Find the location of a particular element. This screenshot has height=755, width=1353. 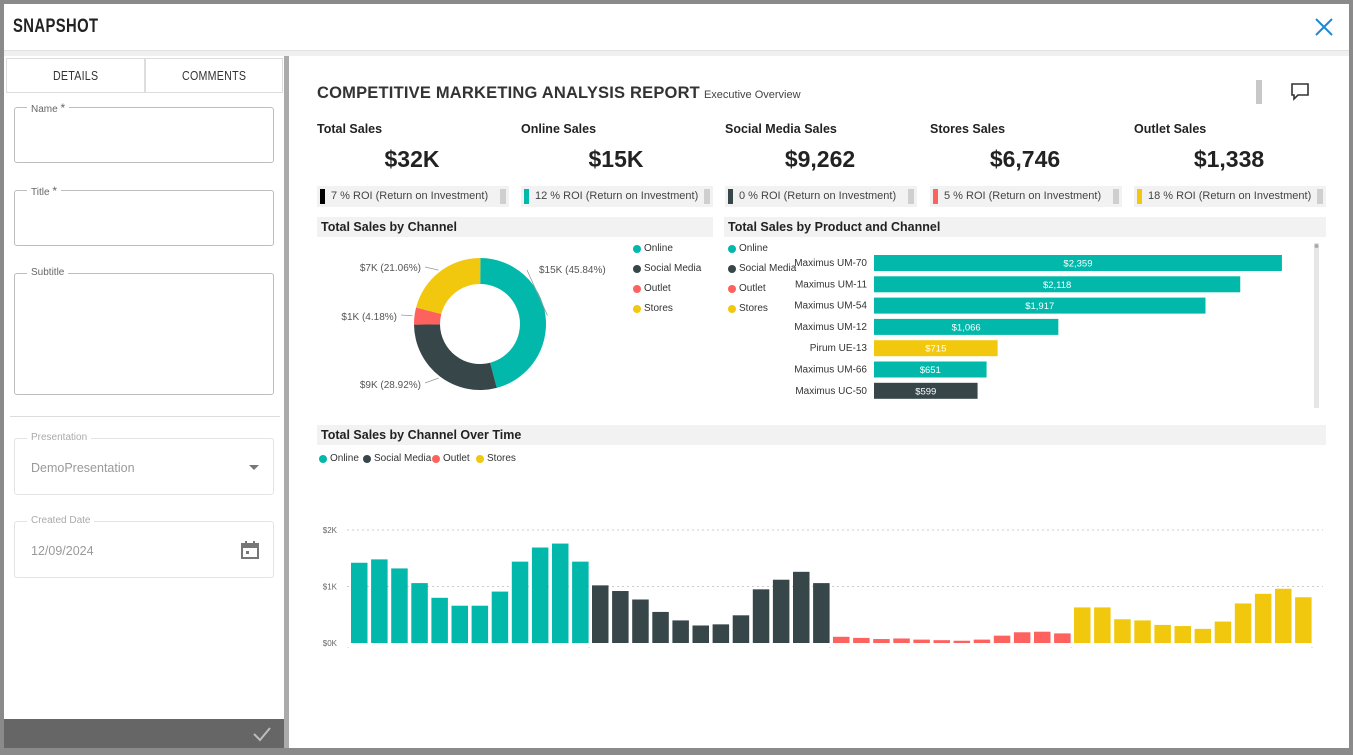

product-label: Maximus UM-54 is located at coordinates (830, 306).